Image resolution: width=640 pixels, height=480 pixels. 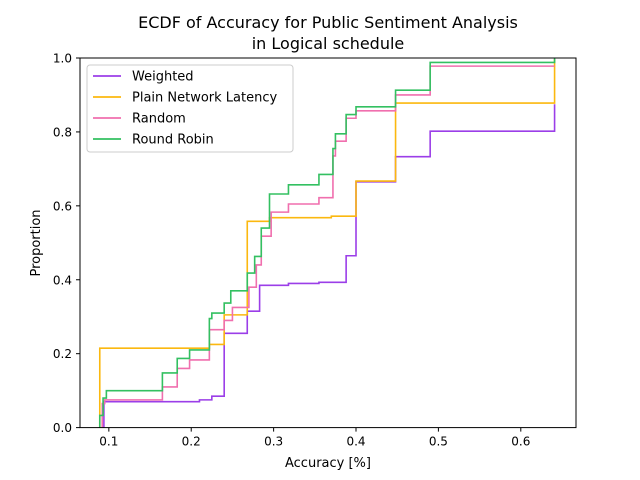 What do you see at coordinates (62, 59) in the screenshot?
I see `y-tick-label: 1.0` at bounding box center [62, 59].